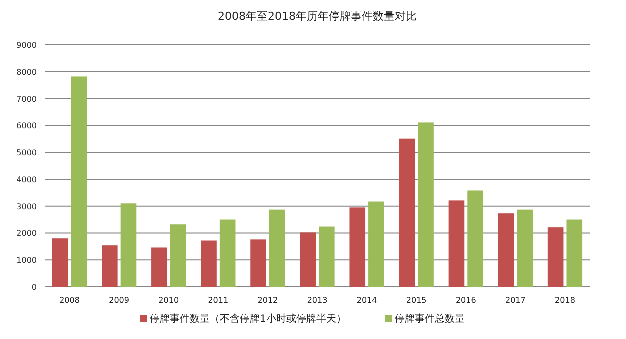 The image size is (626, 339). I want to click on y-tick-label: 4000, so click(26, 179).